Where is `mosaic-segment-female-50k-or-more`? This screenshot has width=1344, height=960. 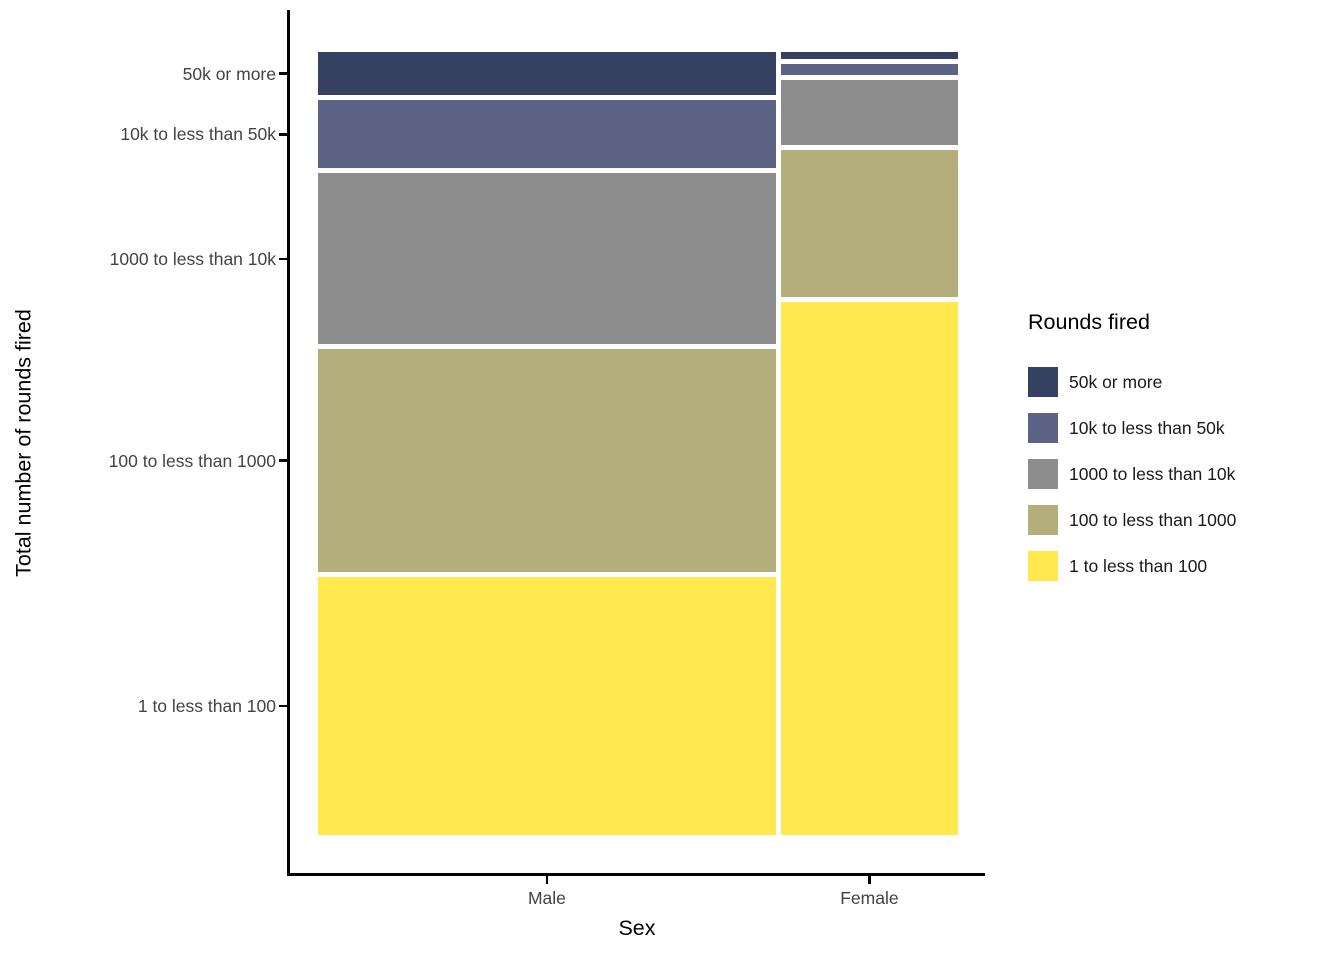 mosaic-segment-female-50k-or-more is located at coordinates (869, 55).